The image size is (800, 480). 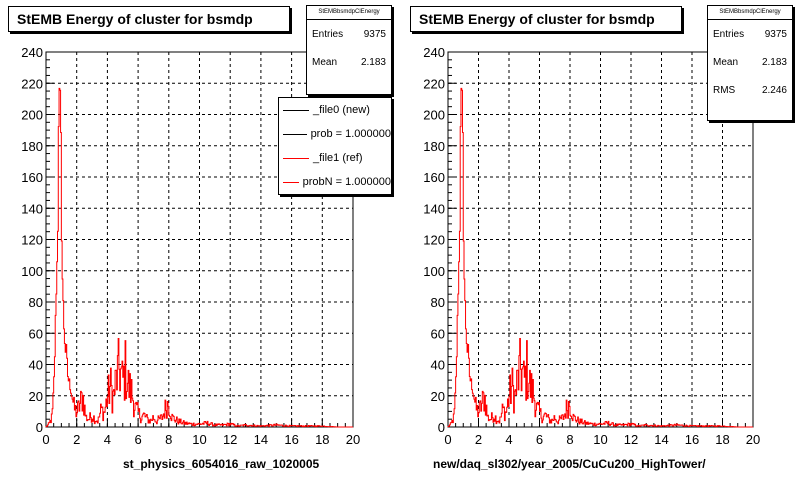 I want to click on left-y-tick-label: 120, so click(x=32, y=240).